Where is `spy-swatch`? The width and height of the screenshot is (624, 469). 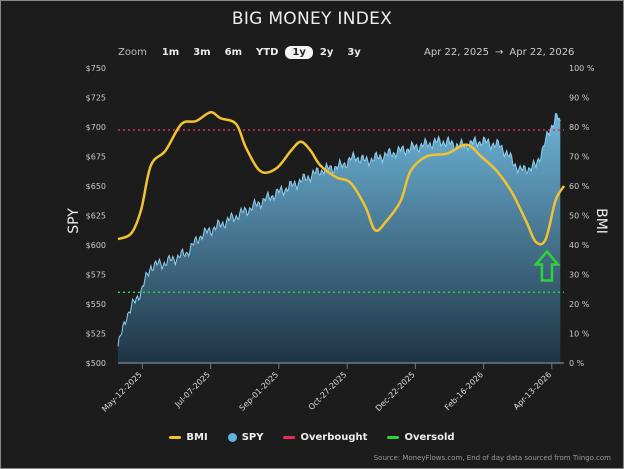
spy-swatch is located at coordinates (232, 437).